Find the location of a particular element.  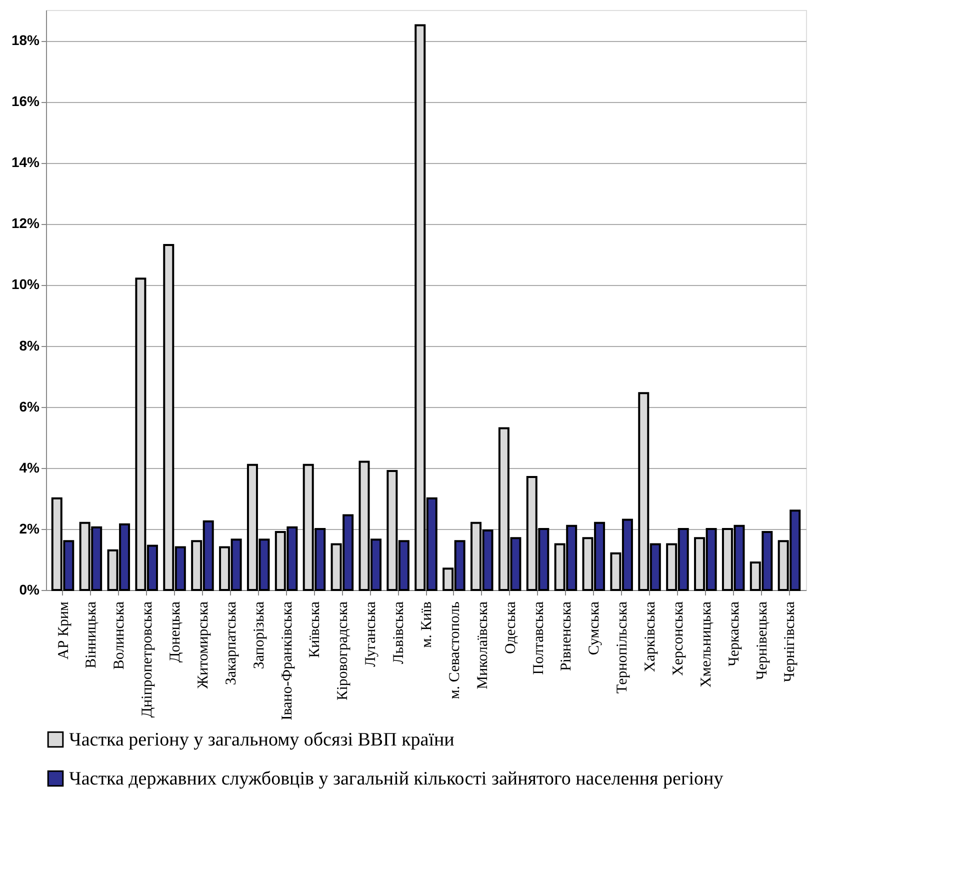

y-tick-label: 10% is located at coordinates (25, 284).